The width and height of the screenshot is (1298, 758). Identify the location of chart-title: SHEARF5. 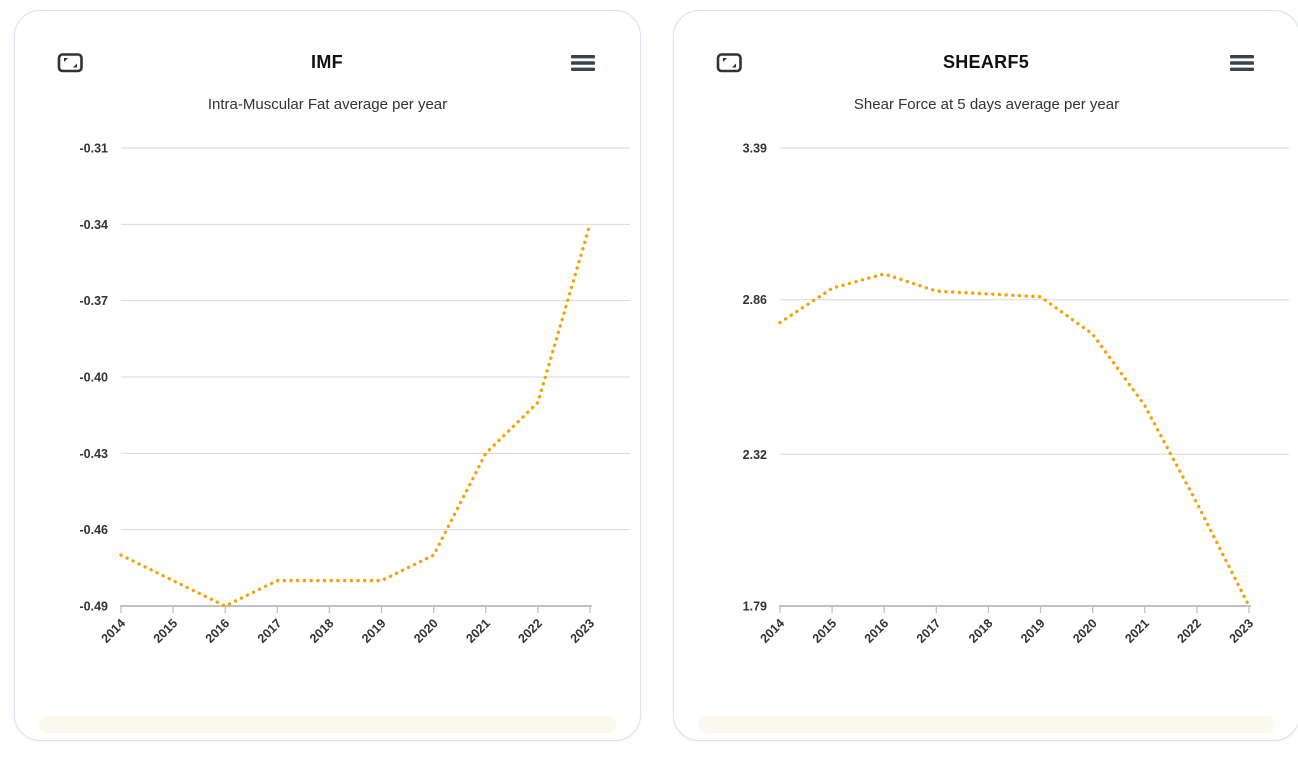
(986, 62).